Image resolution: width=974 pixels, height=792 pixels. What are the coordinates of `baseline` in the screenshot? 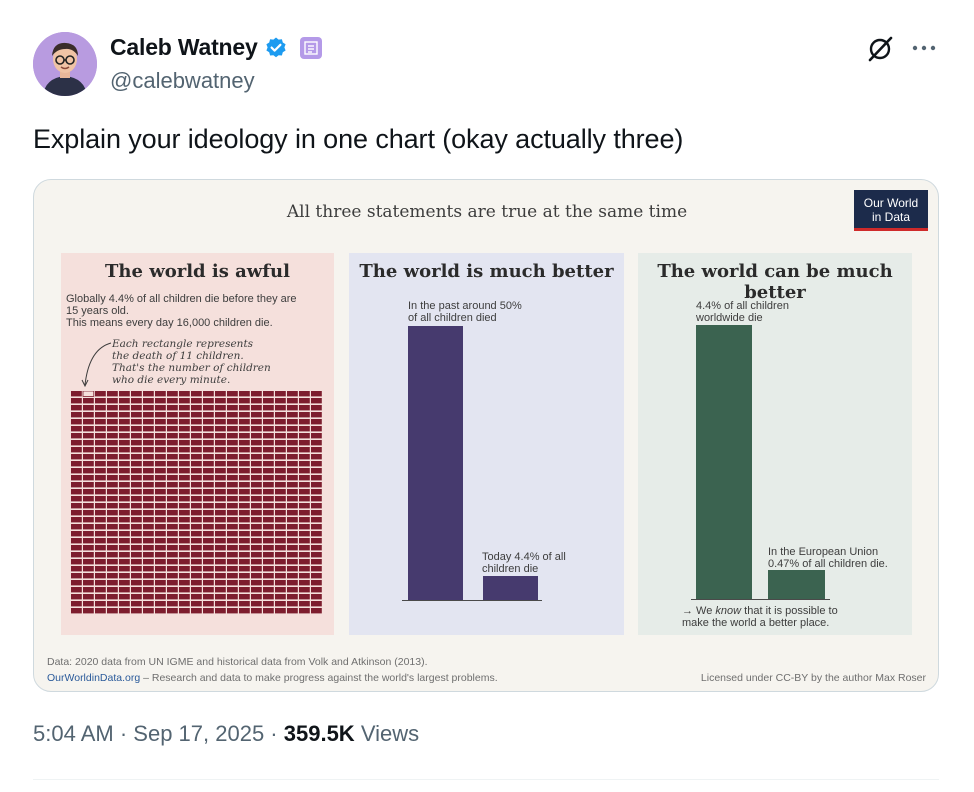 It's located at (472, 600).